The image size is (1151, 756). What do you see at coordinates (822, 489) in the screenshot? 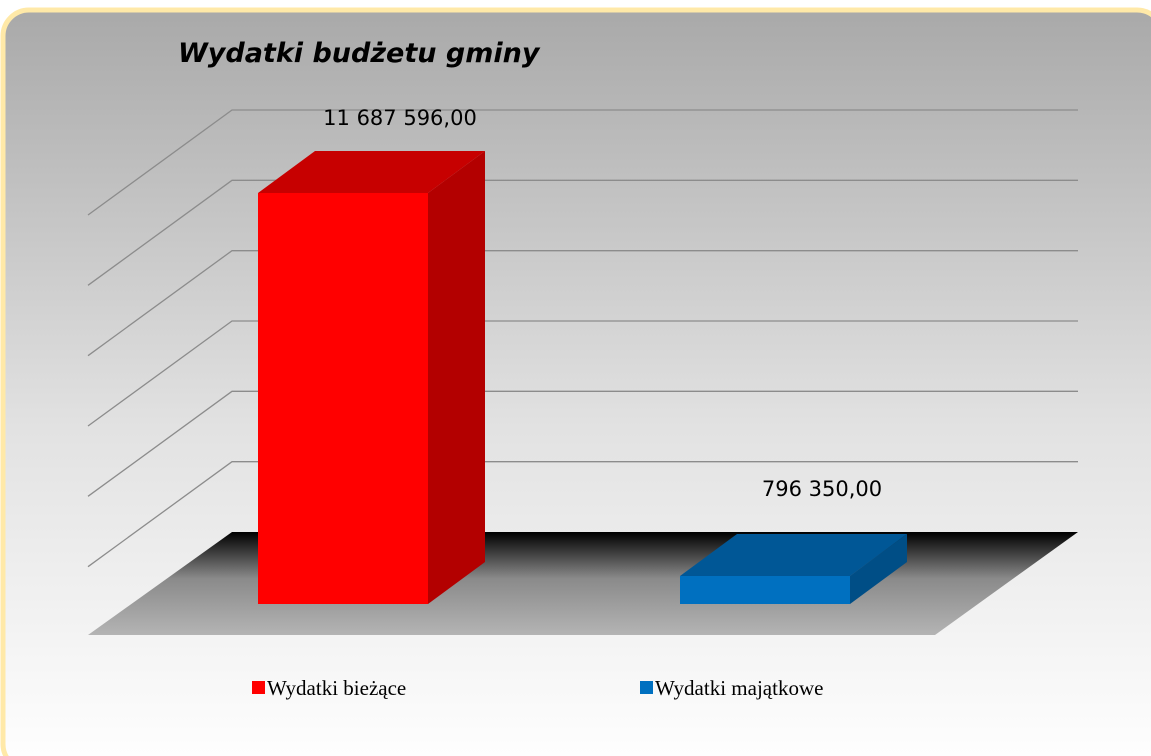
I see `value-label: 796 350,00` at bounding box center [822, 489].